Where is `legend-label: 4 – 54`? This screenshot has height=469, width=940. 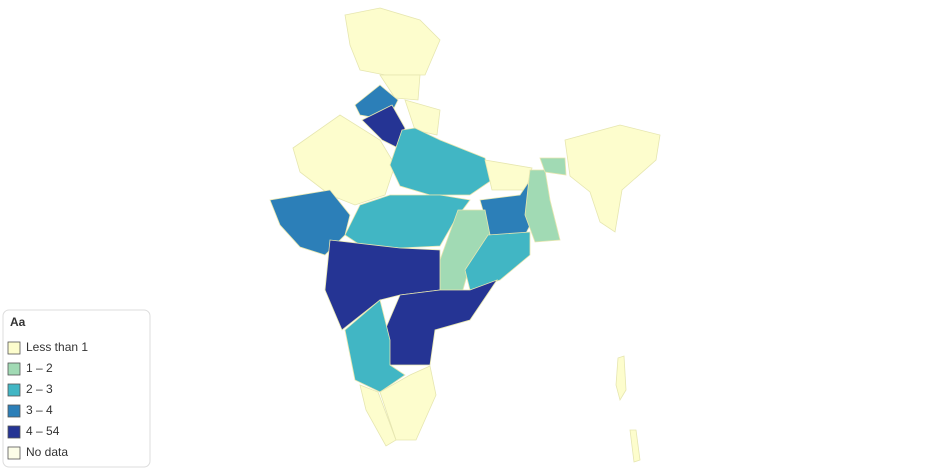
legend-label: 4 – 54 is located at coordinates (43, 431).